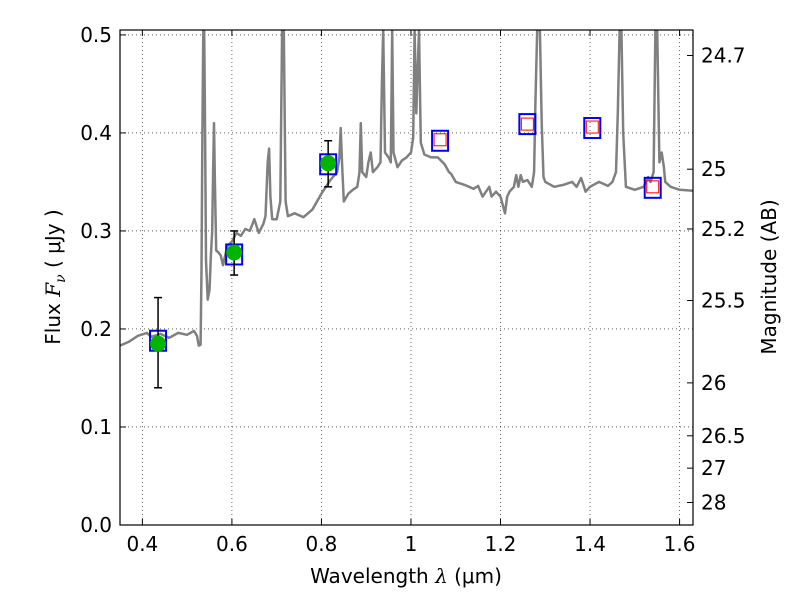 The height and width of the screenshot is (600, 800). What do you see at coordinates (713, 169) in the screenshot?
I see `y2-tick-label: 25` at bounding box center [713, 169].